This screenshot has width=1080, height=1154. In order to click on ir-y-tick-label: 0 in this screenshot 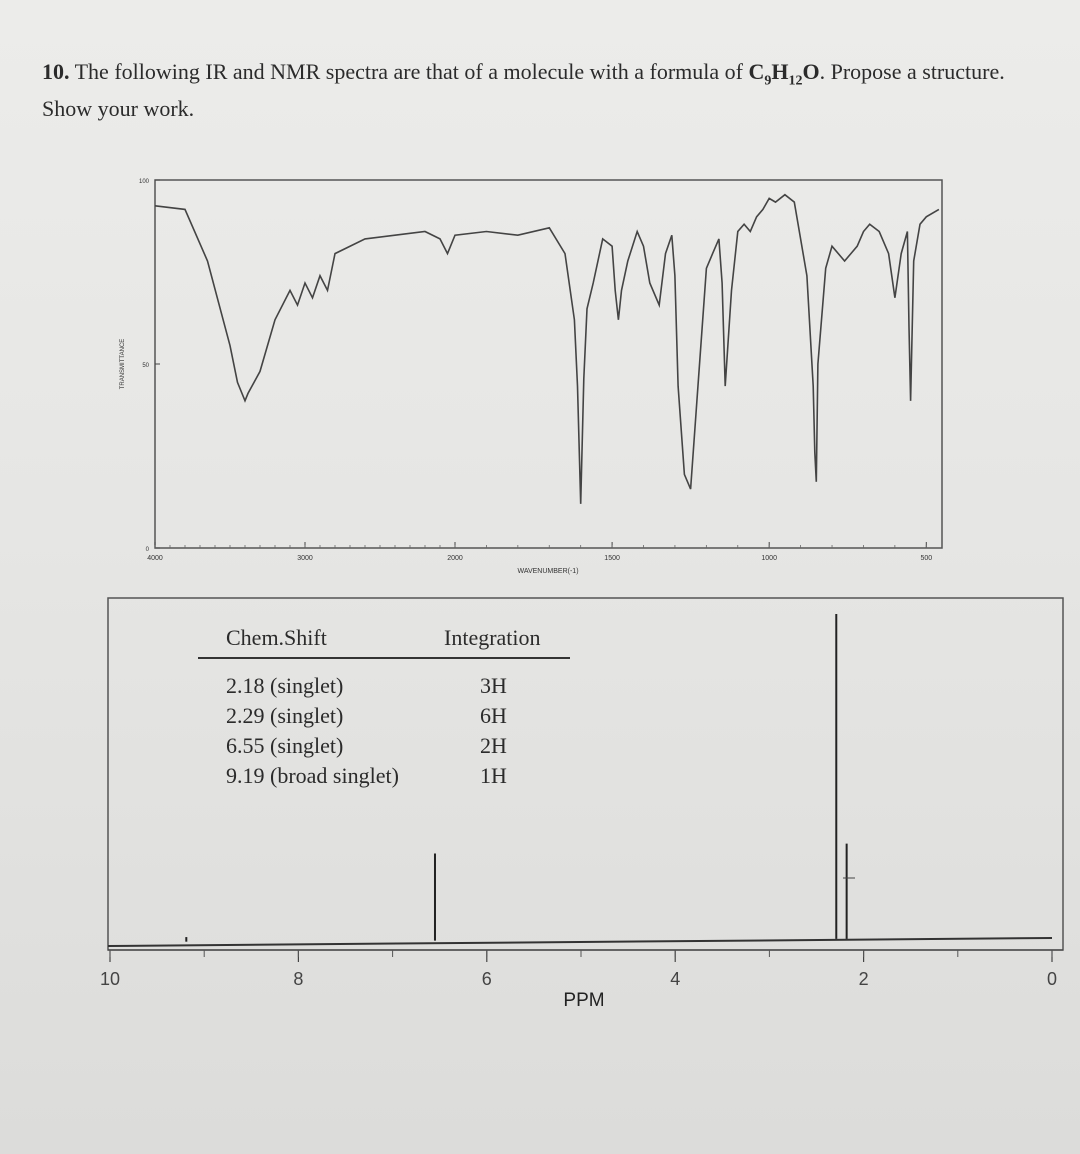, I will do `click(148, 550)`.